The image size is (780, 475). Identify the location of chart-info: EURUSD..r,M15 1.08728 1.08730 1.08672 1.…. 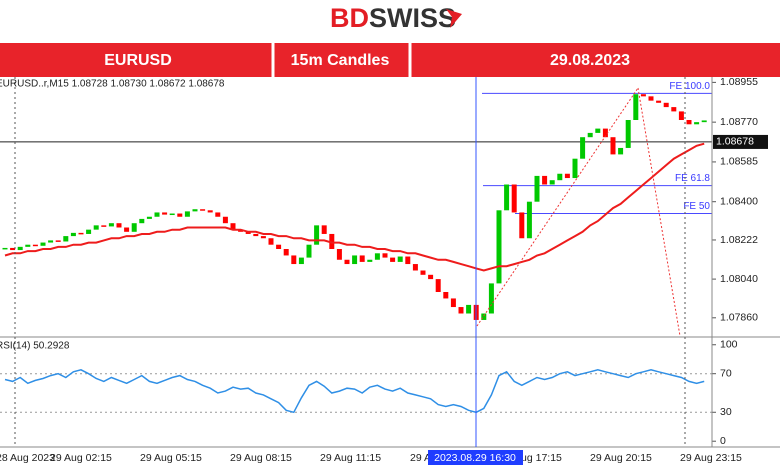
(112, 84).